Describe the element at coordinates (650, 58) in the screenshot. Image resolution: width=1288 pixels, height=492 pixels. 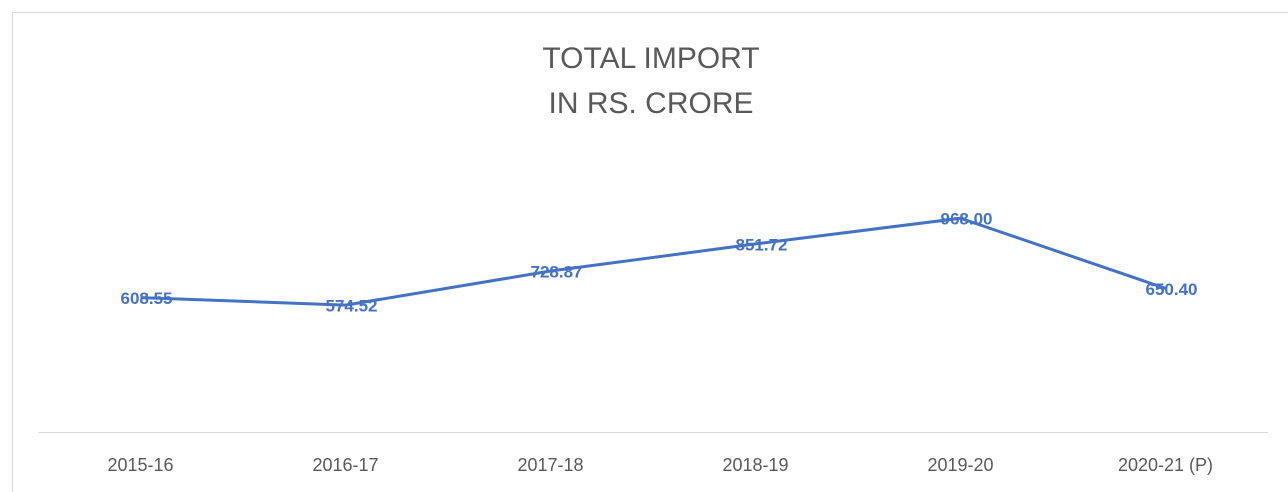
I see `chart-title: TOTAL IMPORT` at that location.